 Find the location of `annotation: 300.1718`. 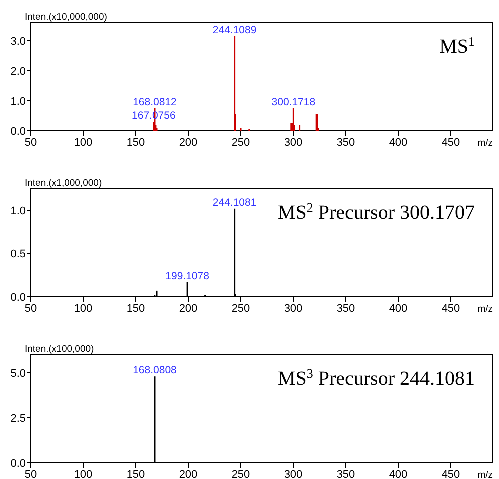

annotation: 300.1718 is located at coordinates (294, 102).